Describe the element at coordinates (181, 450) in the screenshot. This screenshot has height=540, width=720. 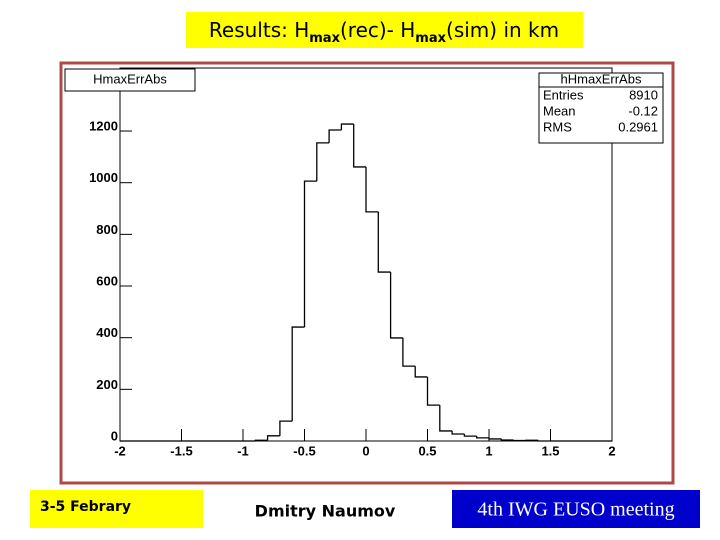
I see `x-tick-label: -1.5` at that location.